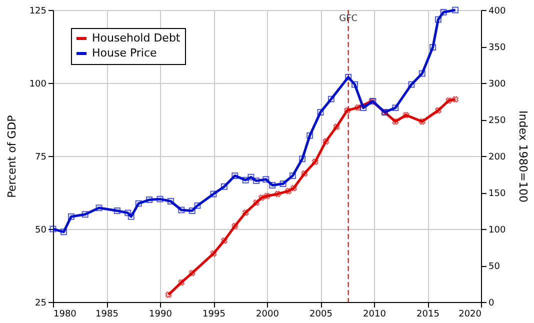  What do you see at coordinates (497, 85) in the screenshot?
I see `y2-tick-label: 300` at bounding box center [497, 85].